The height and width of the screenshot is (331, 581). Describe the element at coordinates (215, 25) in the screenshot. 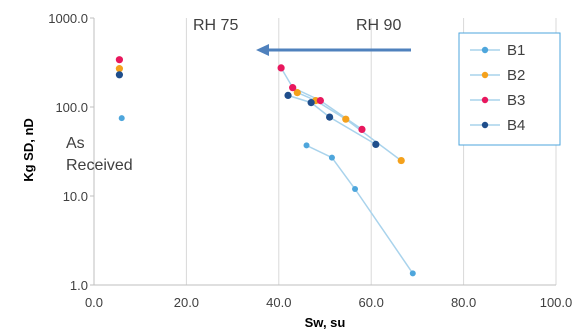

I see `annotation-rh75: RH 75` at that location.